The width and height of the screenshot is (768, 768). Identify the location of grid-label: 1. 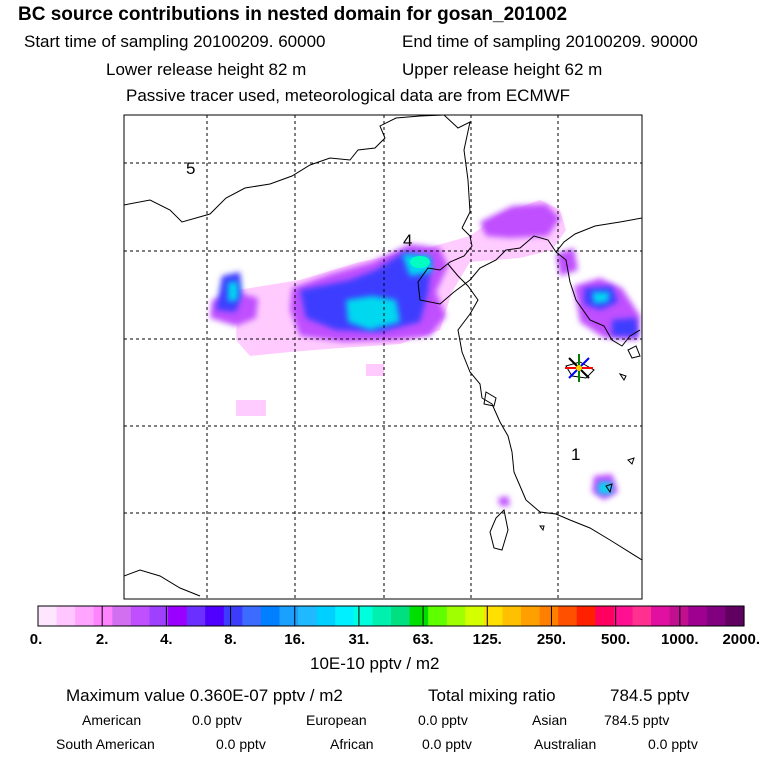
(575, 454).